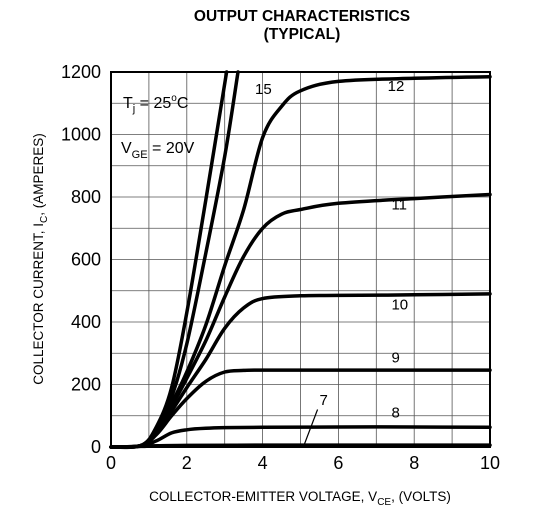  What do you see at coordinates (86, 322) in the screenshot?
I see `y-tick-label: 400` at bounding box center [86, 322].